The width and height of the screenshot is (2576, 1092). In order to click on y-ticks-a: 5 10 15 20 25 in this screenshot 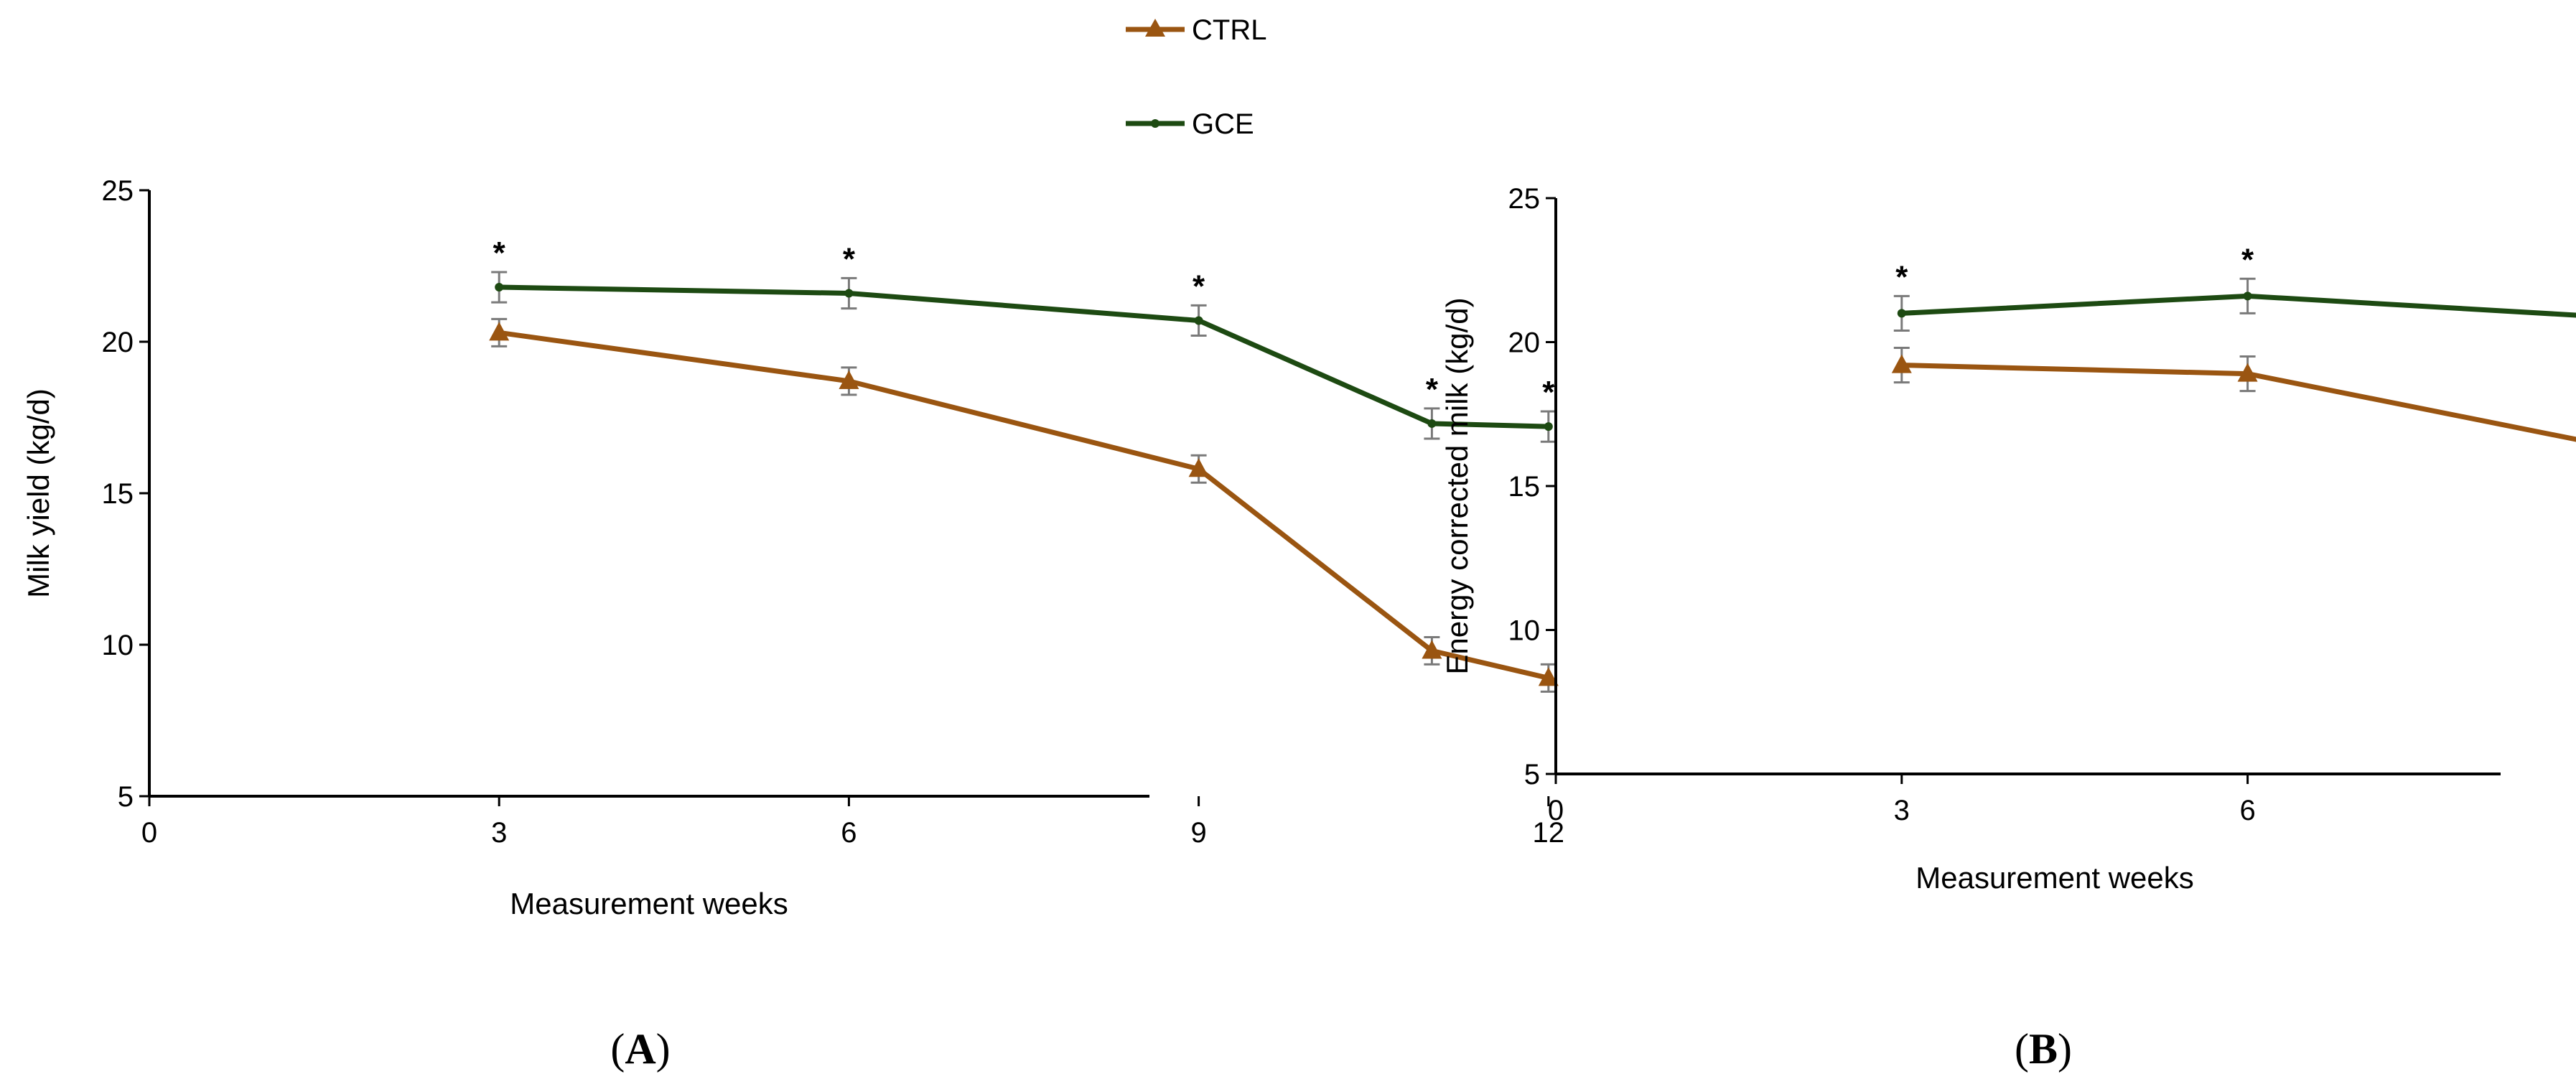, I will do `click(118, 494)`.